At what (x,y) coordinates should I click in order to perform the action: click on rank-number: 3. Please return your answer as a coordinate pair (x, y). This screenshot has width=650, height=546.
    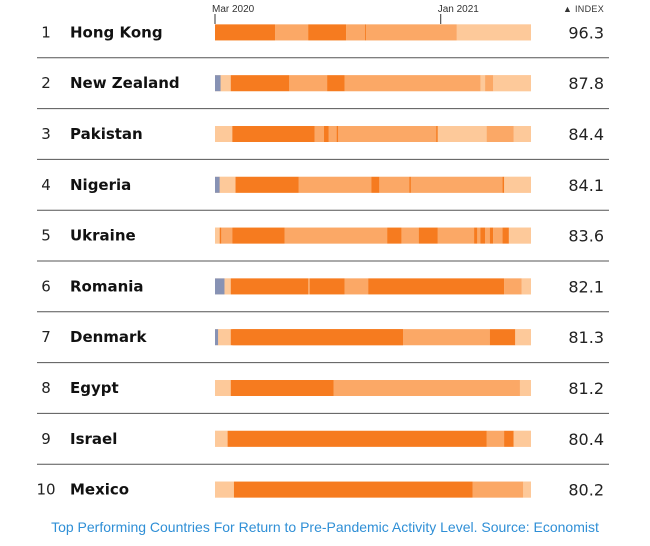
    Looking at the image, I should click on (46, 134).